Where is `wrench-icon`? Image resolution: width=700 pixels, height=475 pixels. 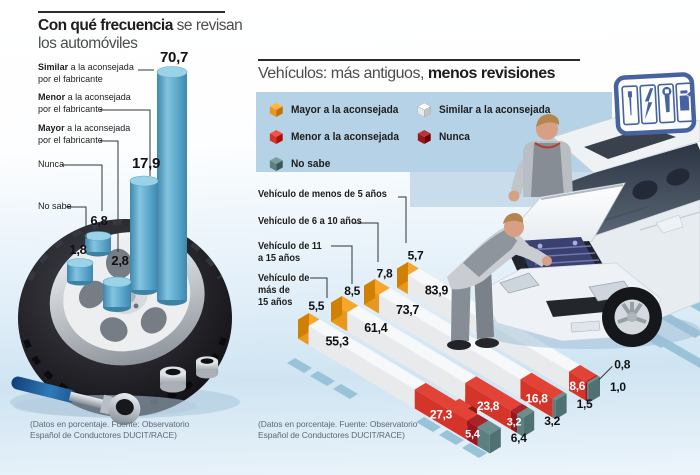
wrench-icon is located at coordinates (666, 103).